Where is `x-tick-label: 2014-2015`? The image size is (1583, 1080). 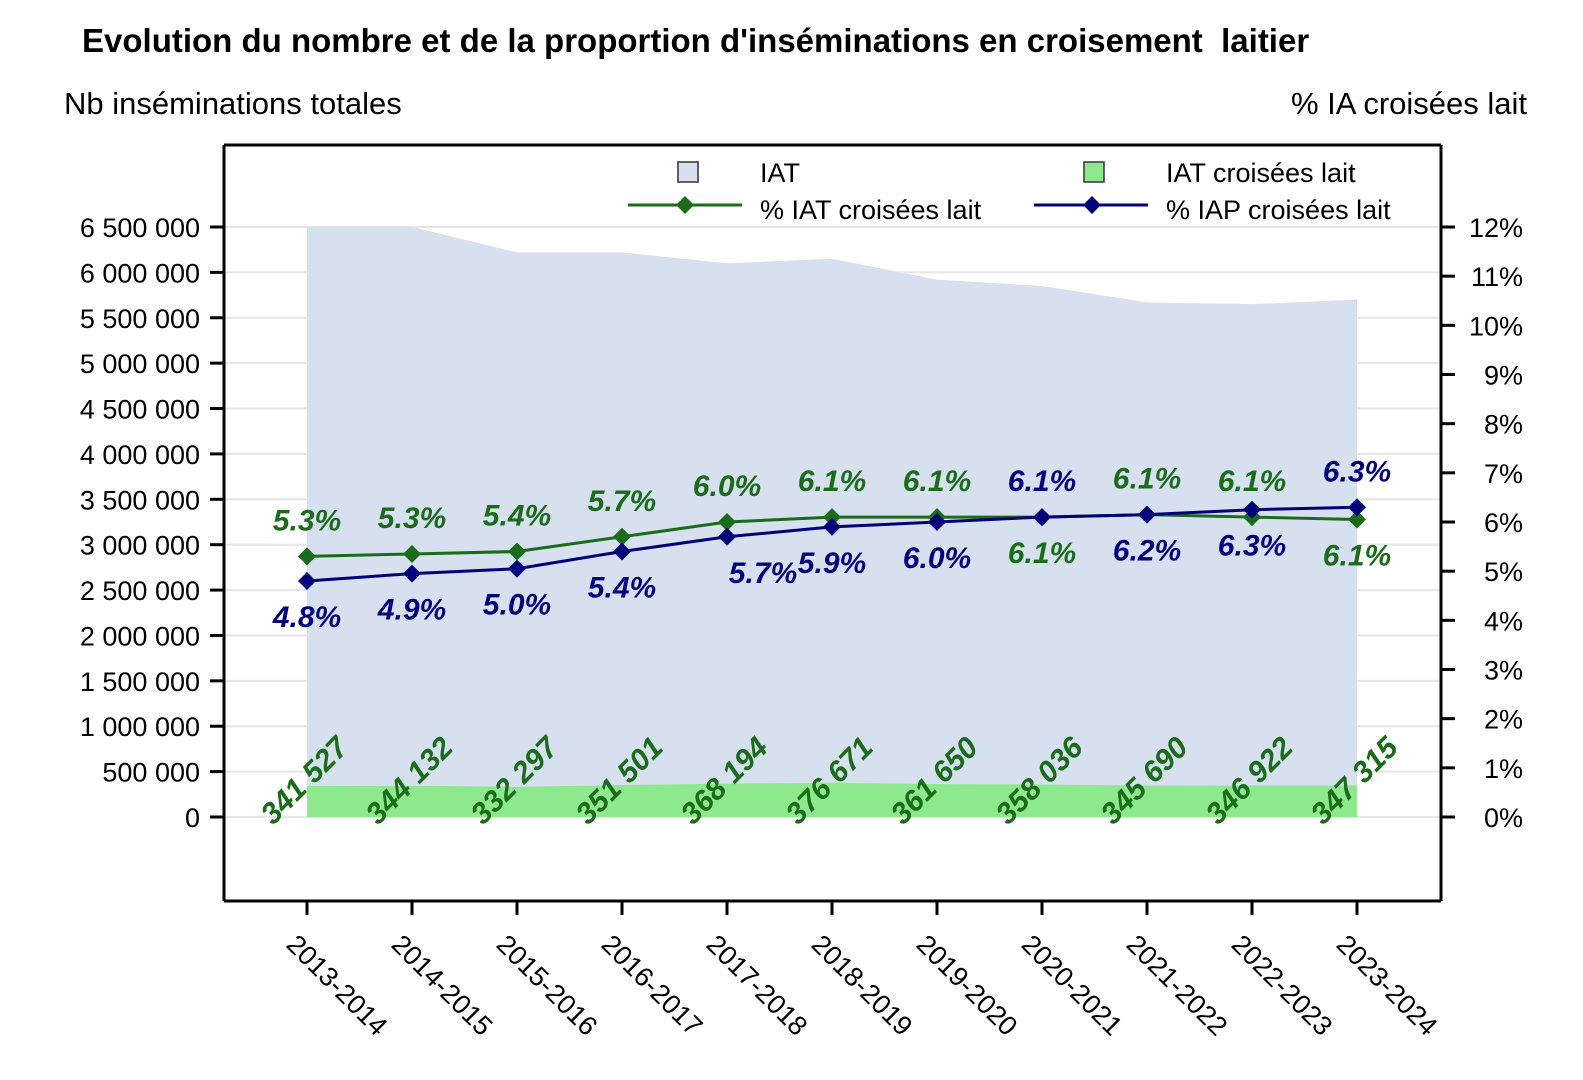 x-tick-label: 2014-2015 is located at coordinates (442, 985).